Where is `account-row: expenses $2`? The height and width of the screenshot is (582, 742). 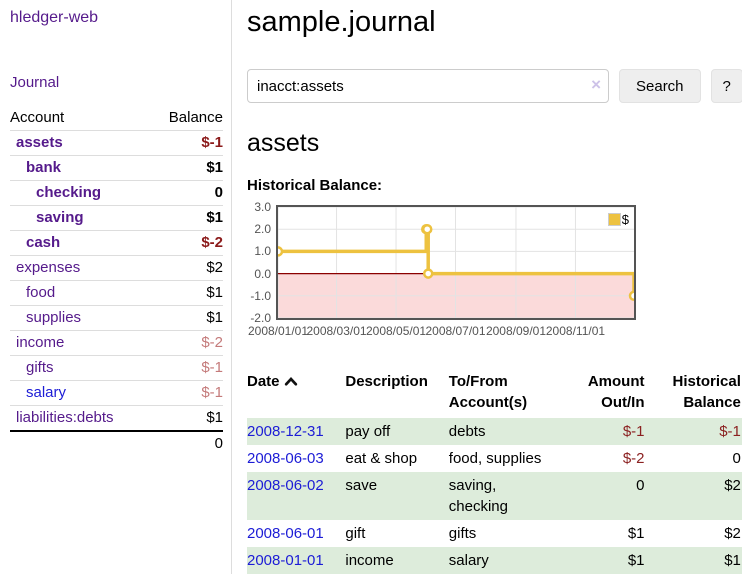
account-row: expenses $2 is located at coordinates (116, 268).